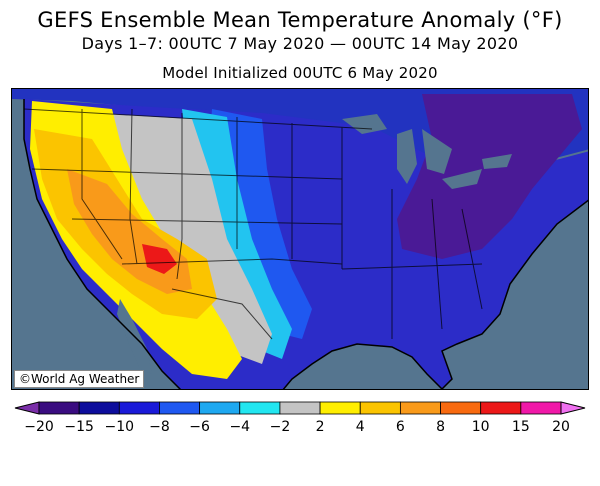 The width and height of the screenshot is (600, 486). What do you see at coordinates (240, 427) in the screenshot?
I see `legend-tick-label: −4` at bounding box center [240, 427].